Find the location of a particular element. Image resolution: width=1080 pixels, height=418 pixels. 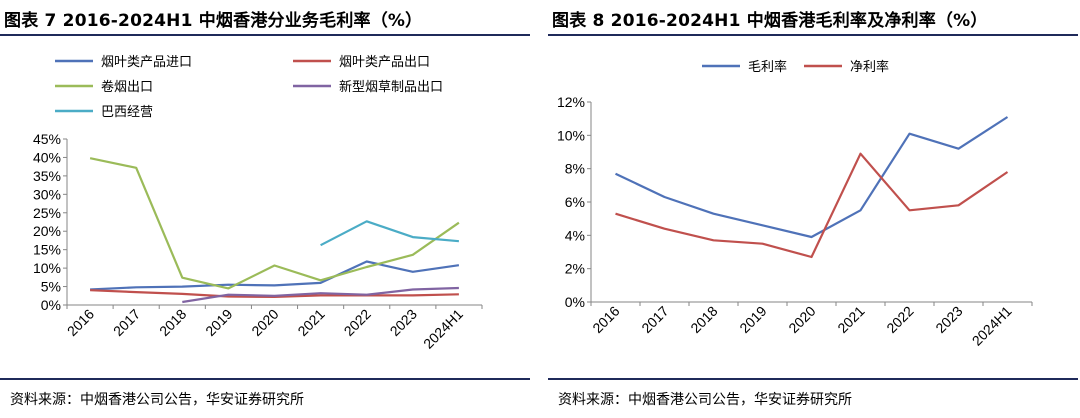

left-x-tick-label: 2020 is located at coordinates (264, 322).